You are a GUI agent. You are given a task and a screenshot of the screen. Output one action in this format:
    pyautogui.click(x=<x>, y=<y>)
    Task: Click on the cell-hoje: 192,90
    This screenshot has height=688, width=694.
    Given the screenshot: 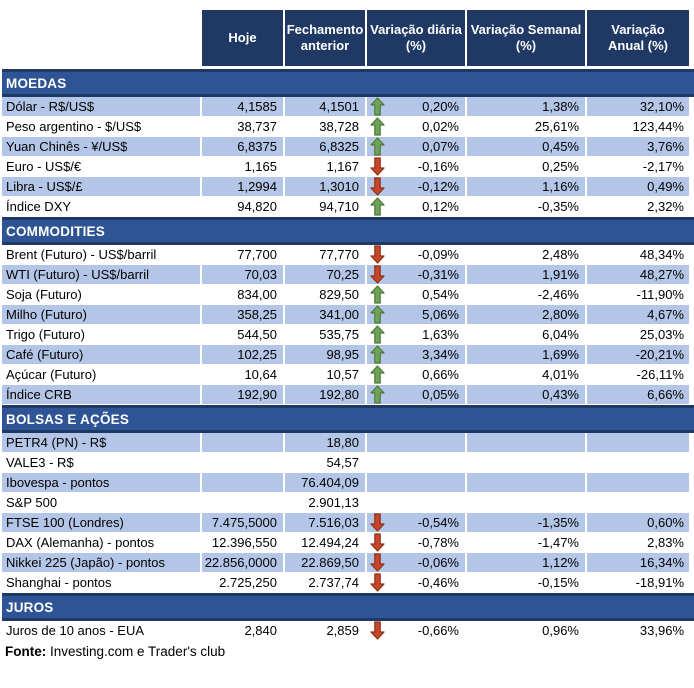 What is the action you would take?
    pyautogui.click(x=243, y=394)
    